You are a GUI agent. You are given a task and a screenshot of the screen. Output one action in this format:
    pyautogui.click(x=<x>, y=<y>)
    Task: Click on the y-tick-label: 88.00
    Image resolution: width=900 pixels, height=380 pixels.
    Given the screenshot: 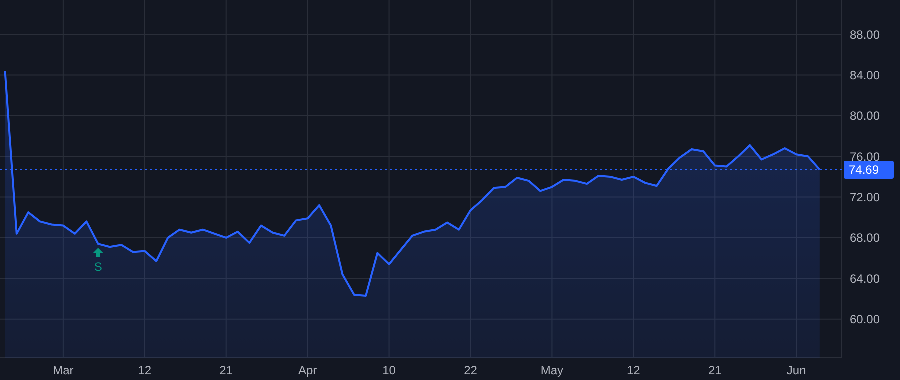 What is the action you would take?
    pyautogui.click(x=865, y=35)
    